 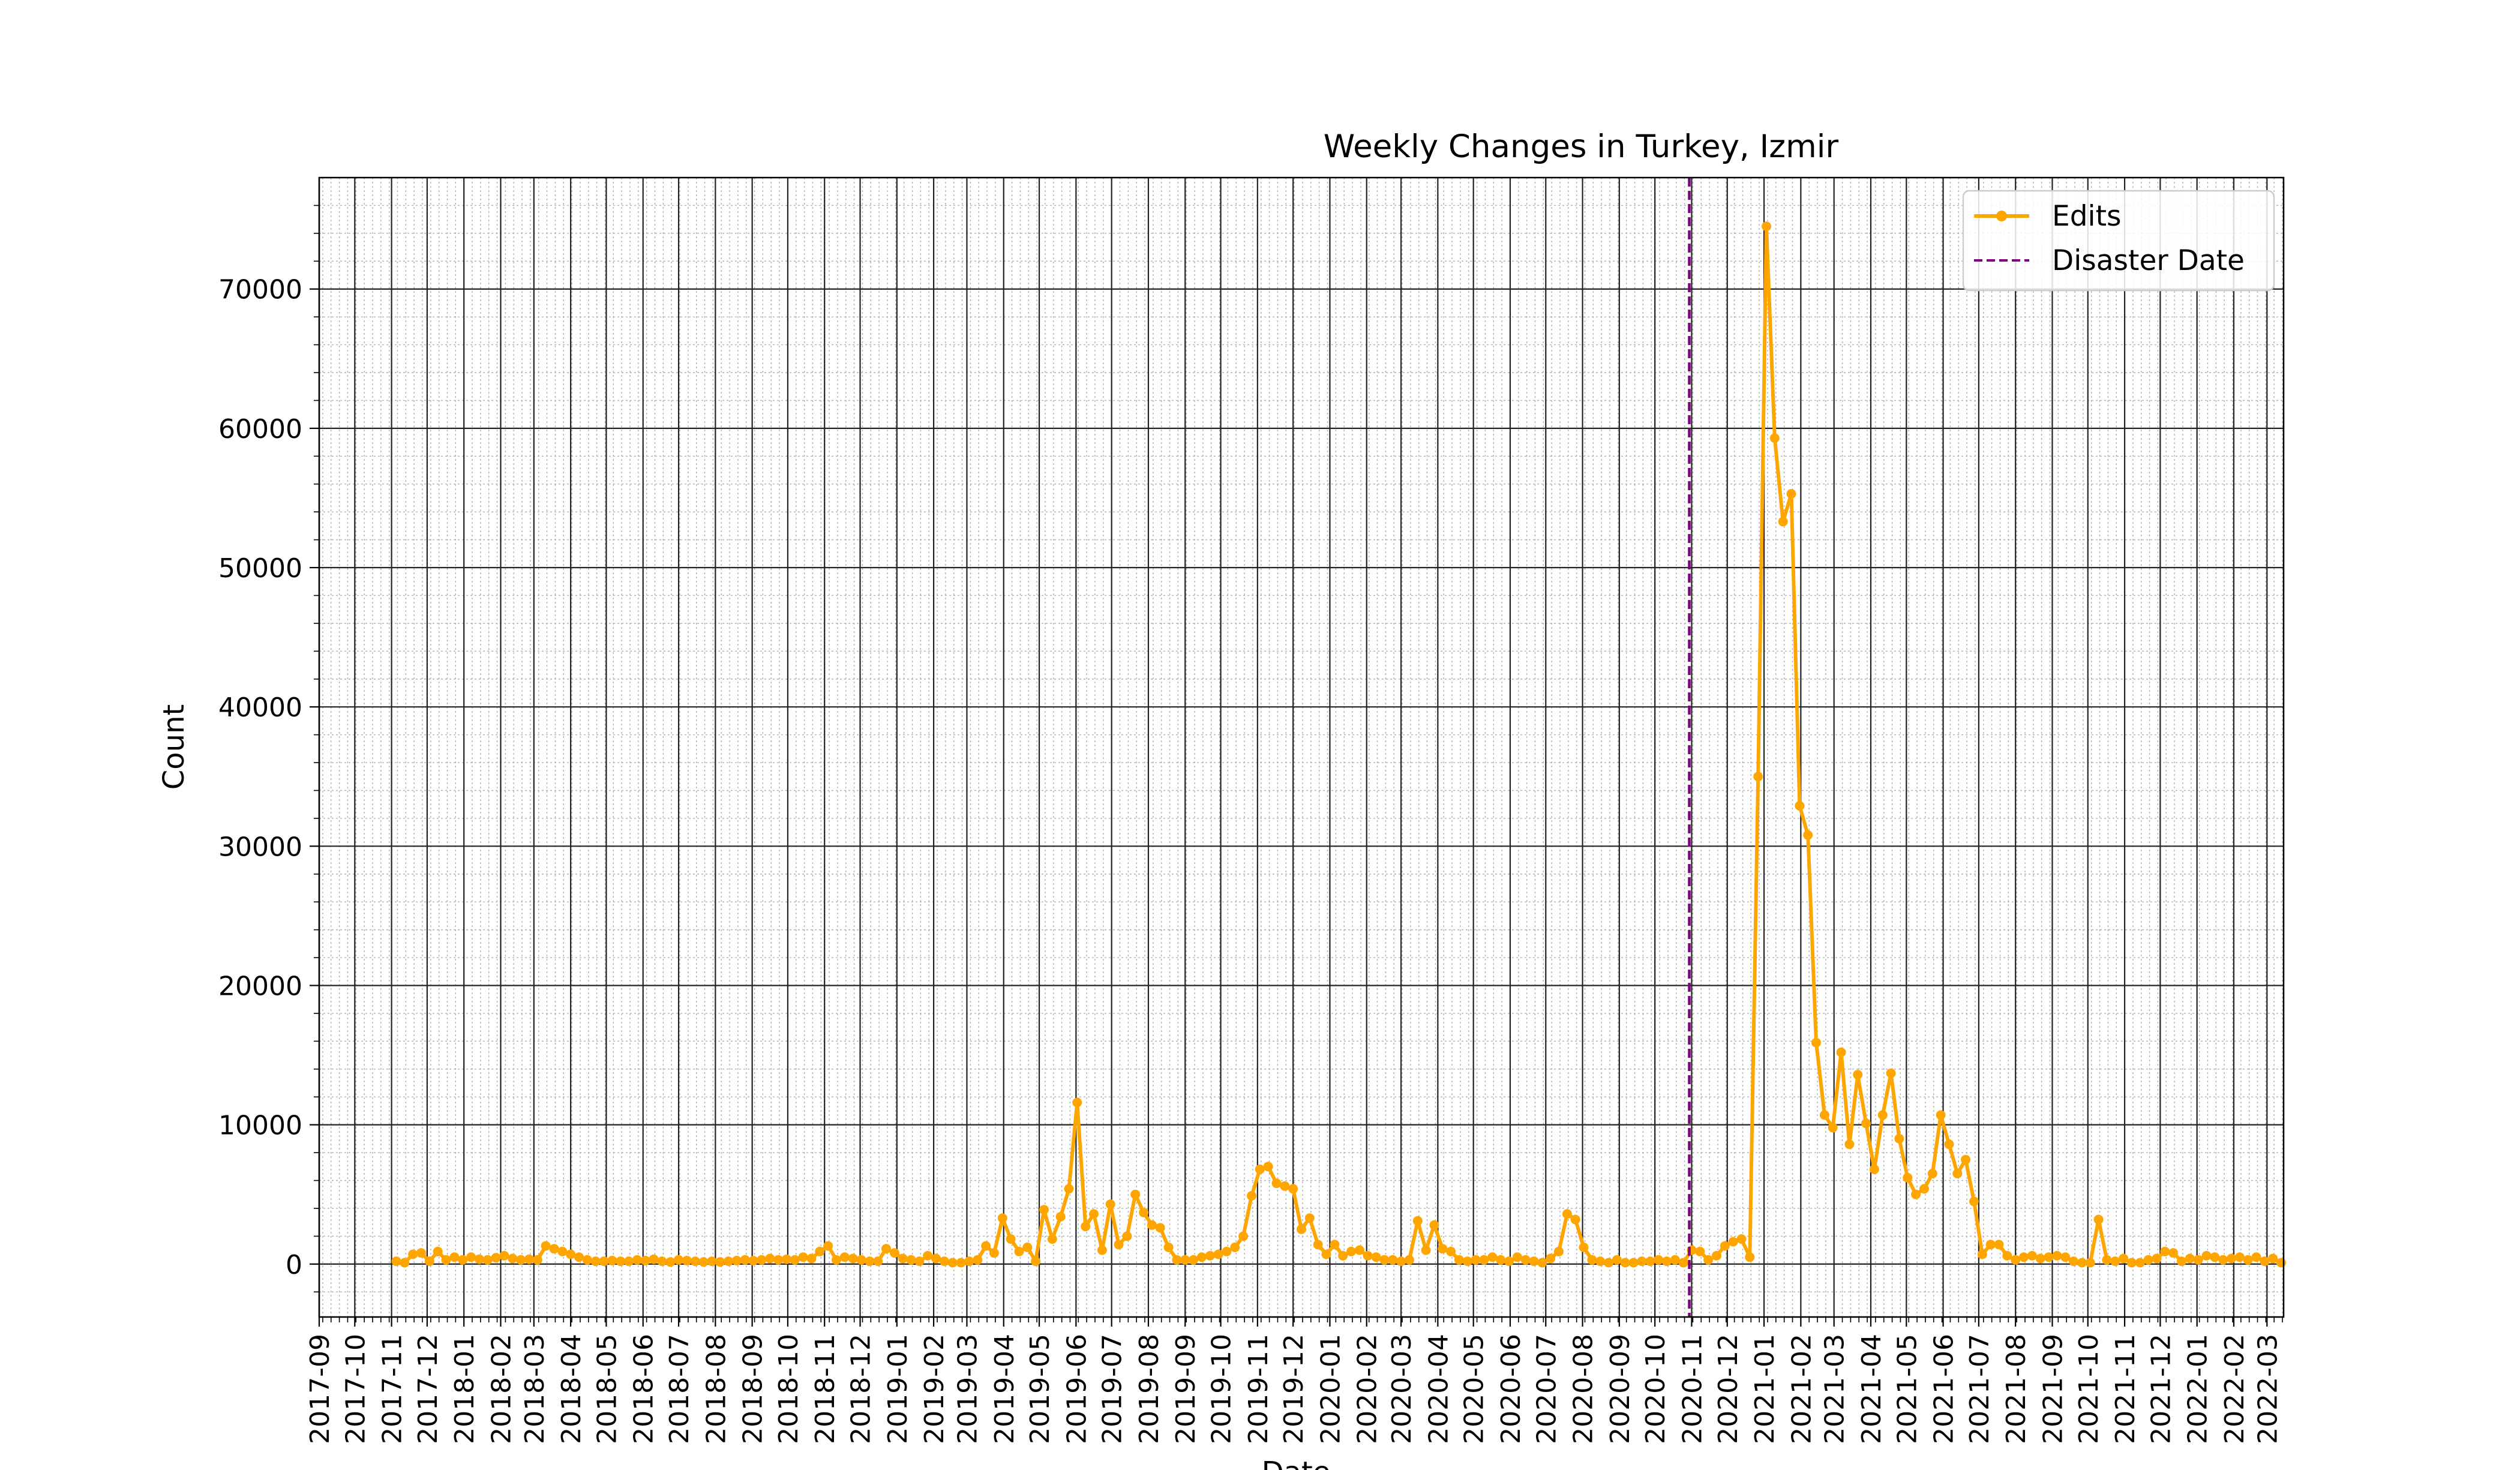 I want to click on x-tick-label: 2020-07, so click(x=1546, y=1389).